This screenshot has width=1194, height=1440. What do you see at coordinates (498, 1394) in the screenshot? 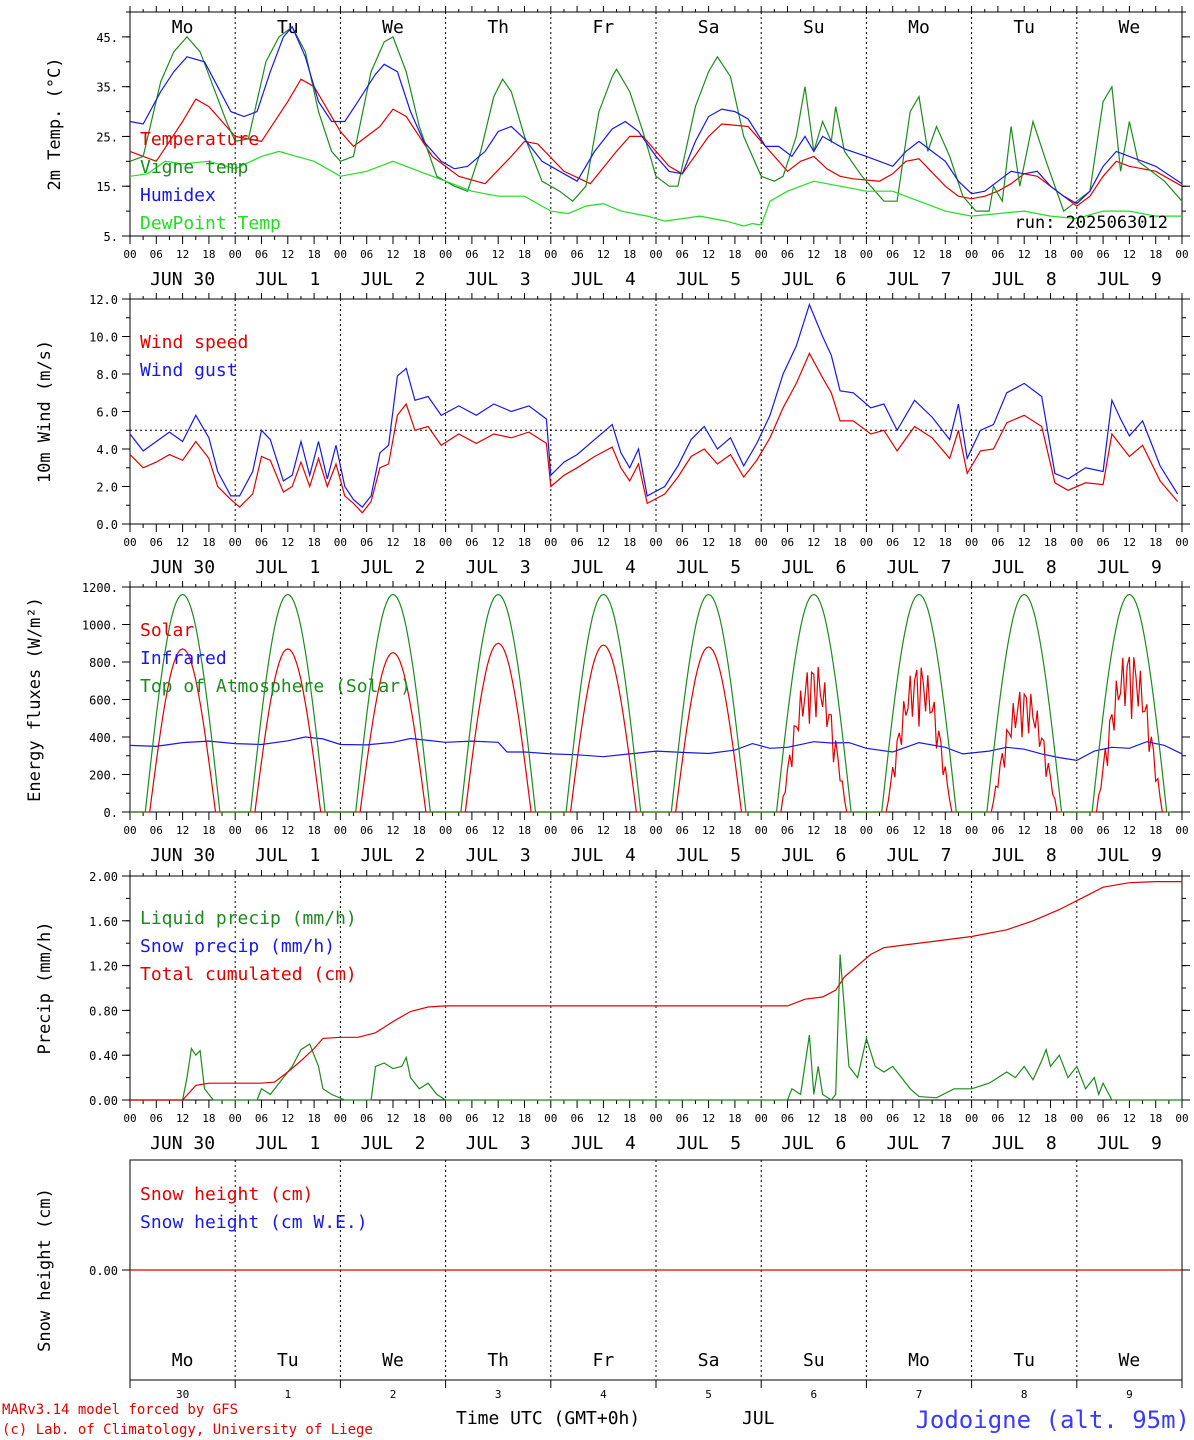
I see `day-number-label: 3` at bounding box center [498, 1394].